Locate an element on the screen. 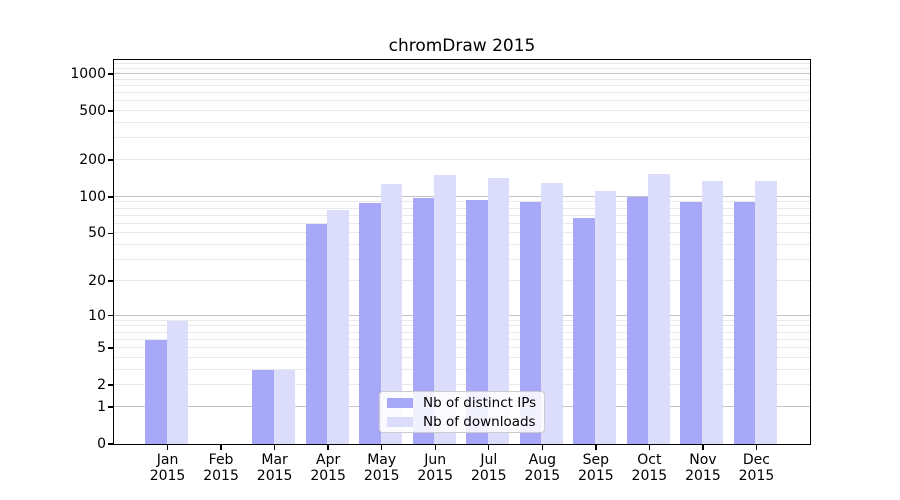 The width and height of the screenshot is (900, 500). legend-swatch-downloads is located at coordinates (400, 421).